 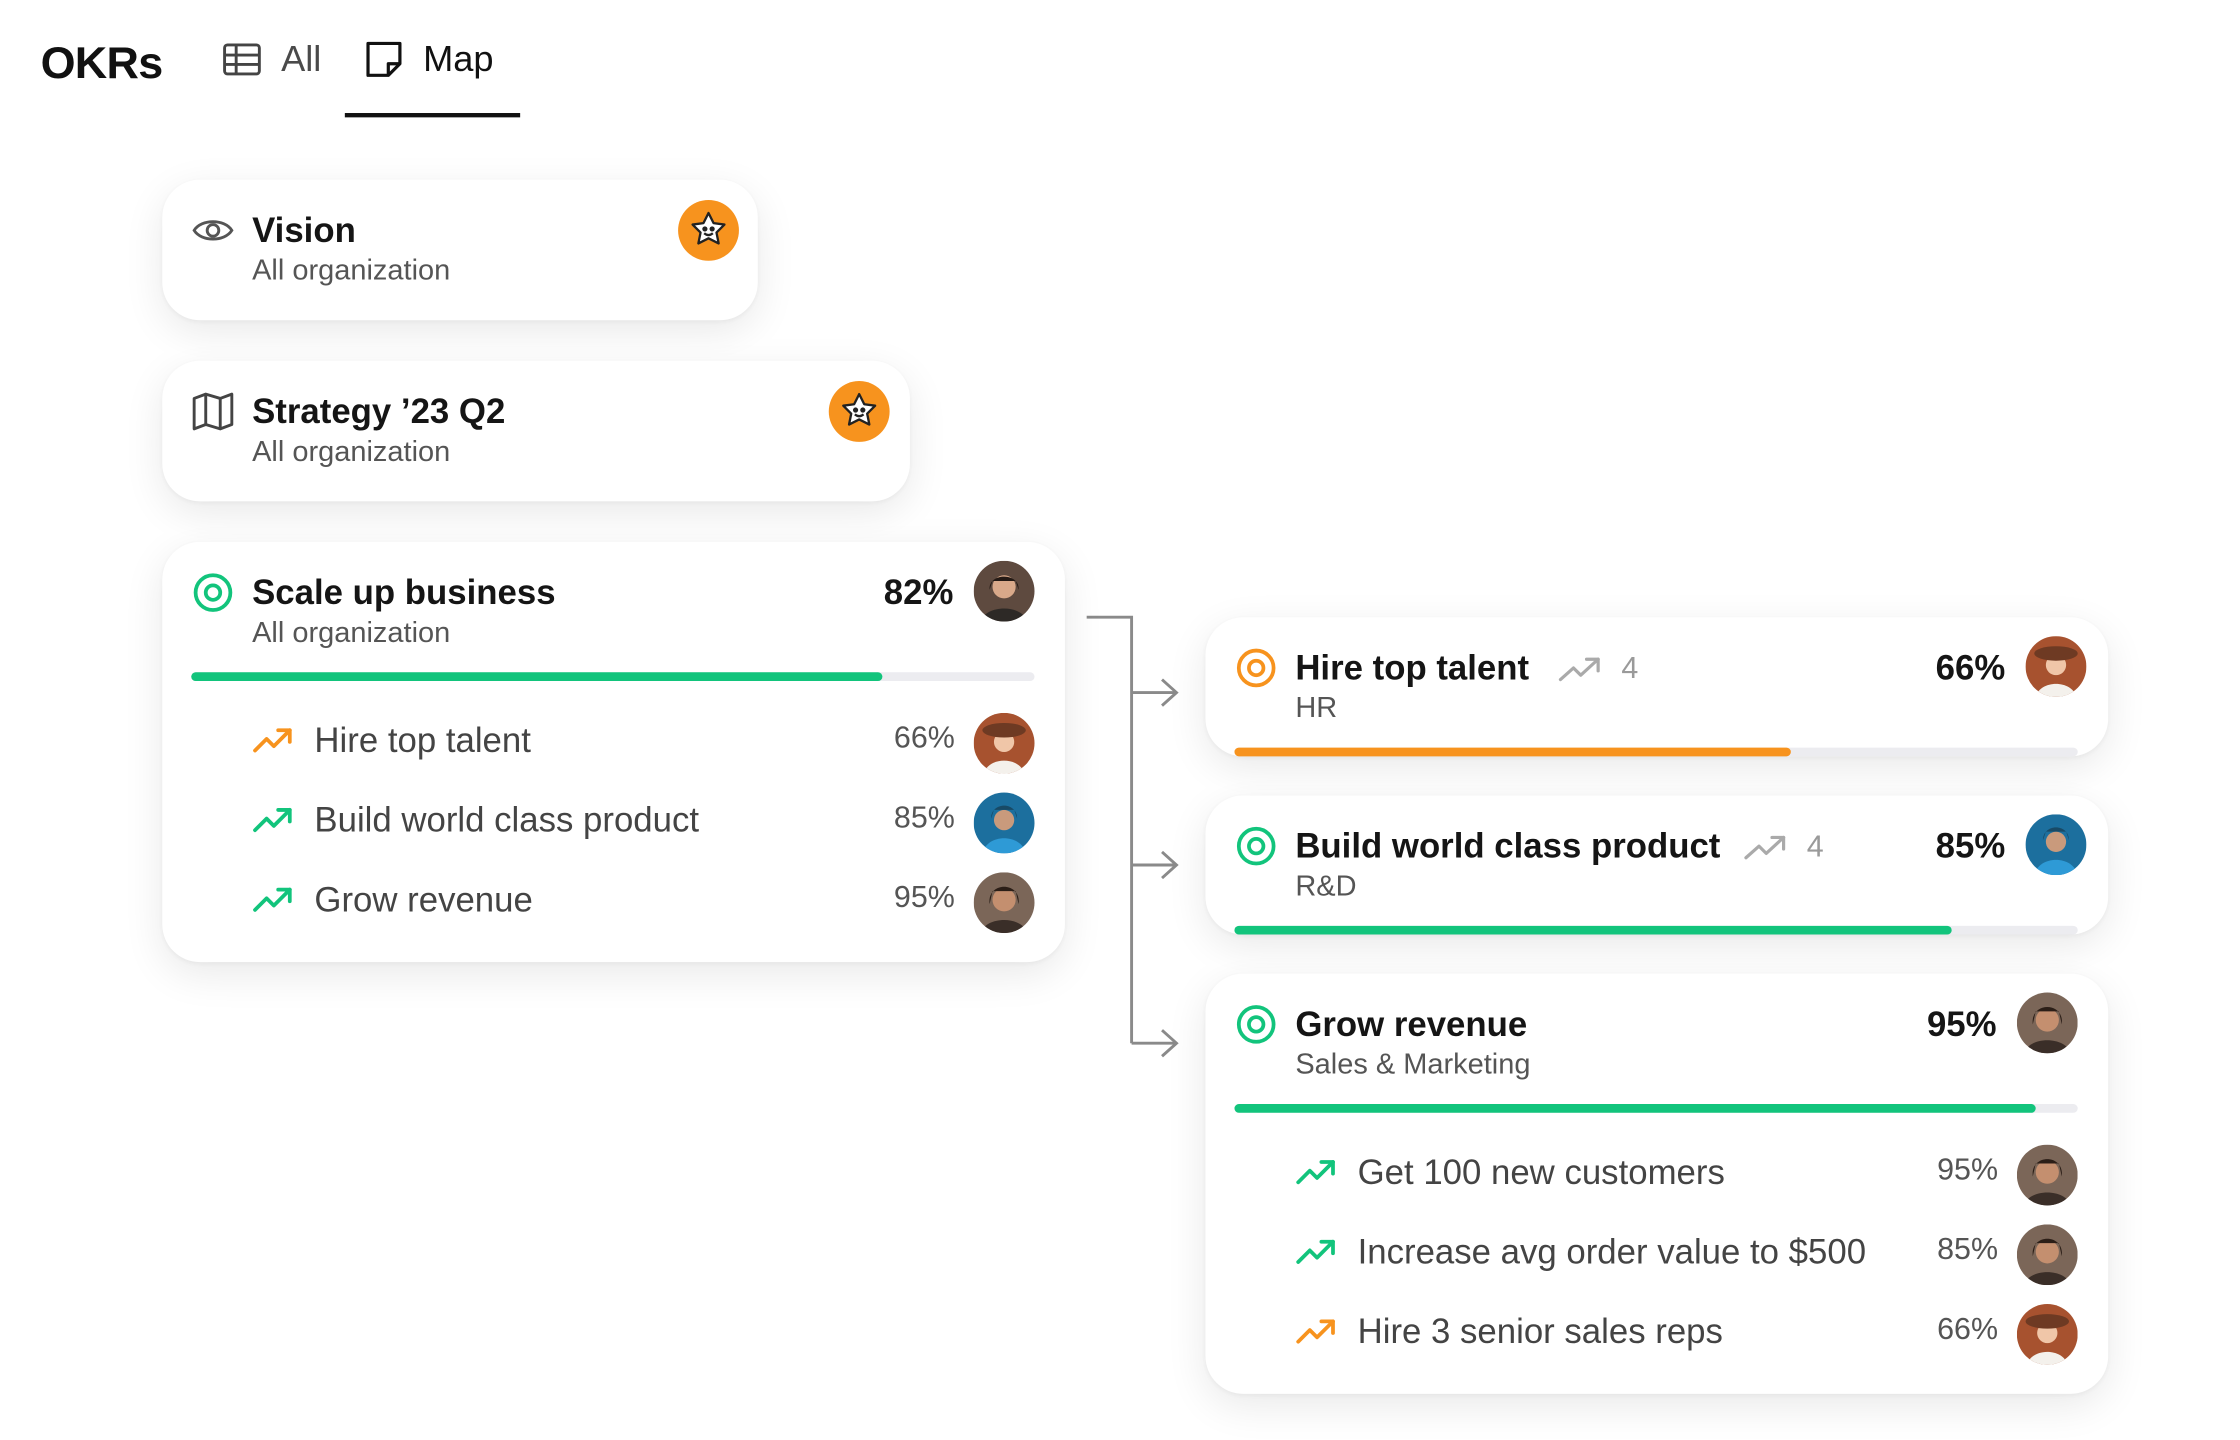 What do you see at coordinates (1612, 1253) in the screenshot?
I see `key-result-label: Increase avg order value to $500` at bounding box center [1612, 1253].